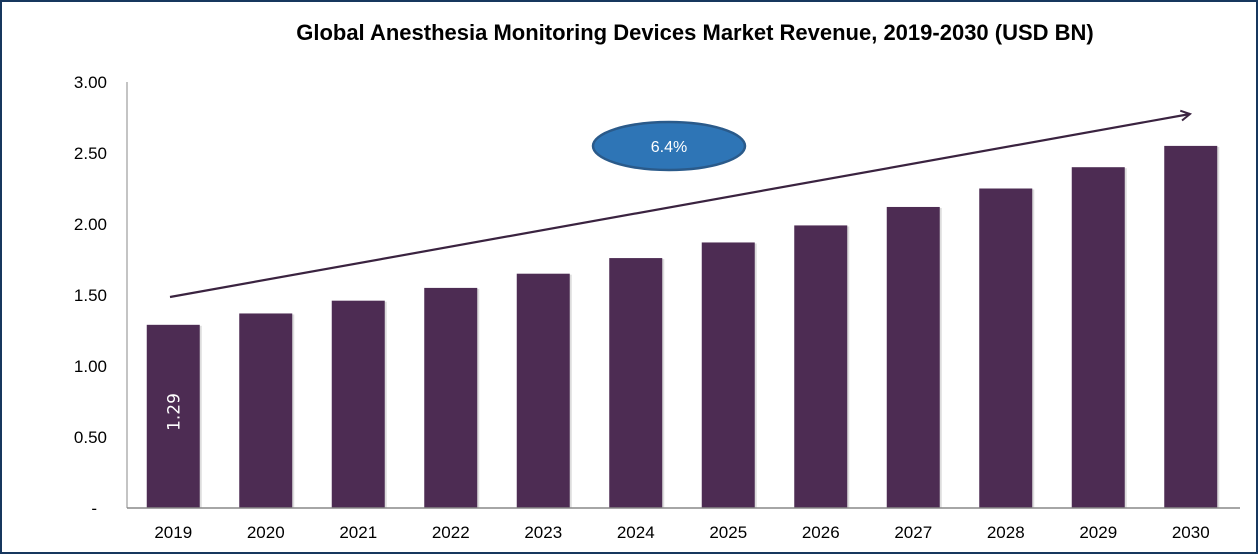 This screenshot has width=1258, height=554. I want to click on x-tick-label: 2029, so click(1098, 532).